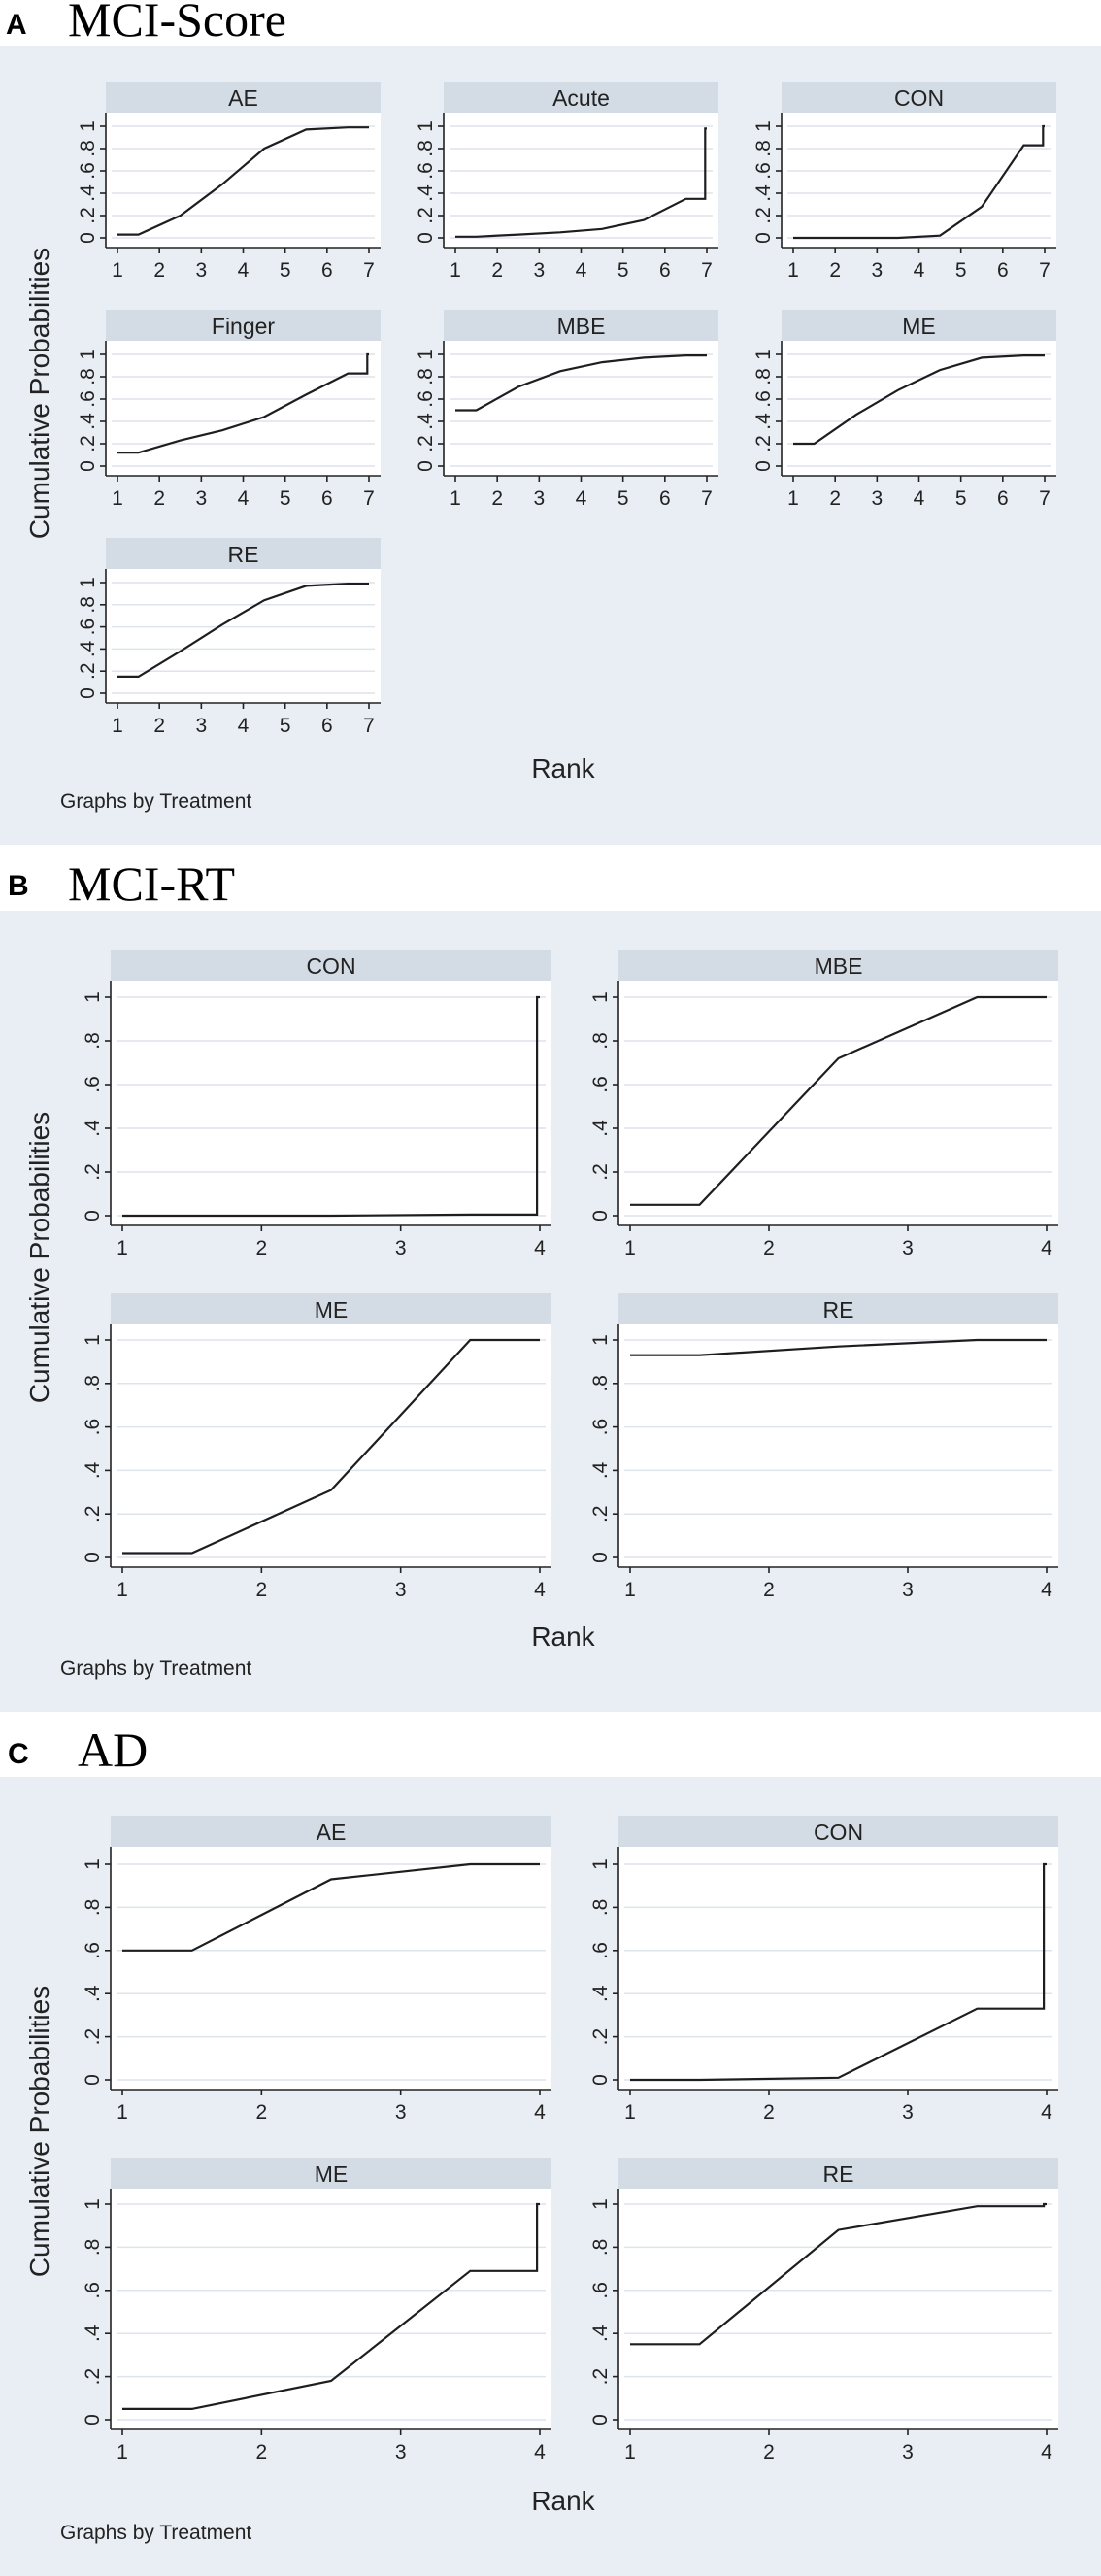 The width and height of the screenshot is (1101, 2576). What do you see at coordinates (331, 1907) in the screenshot?
I see `series-line-ae` at bounding box center [331, 1907].